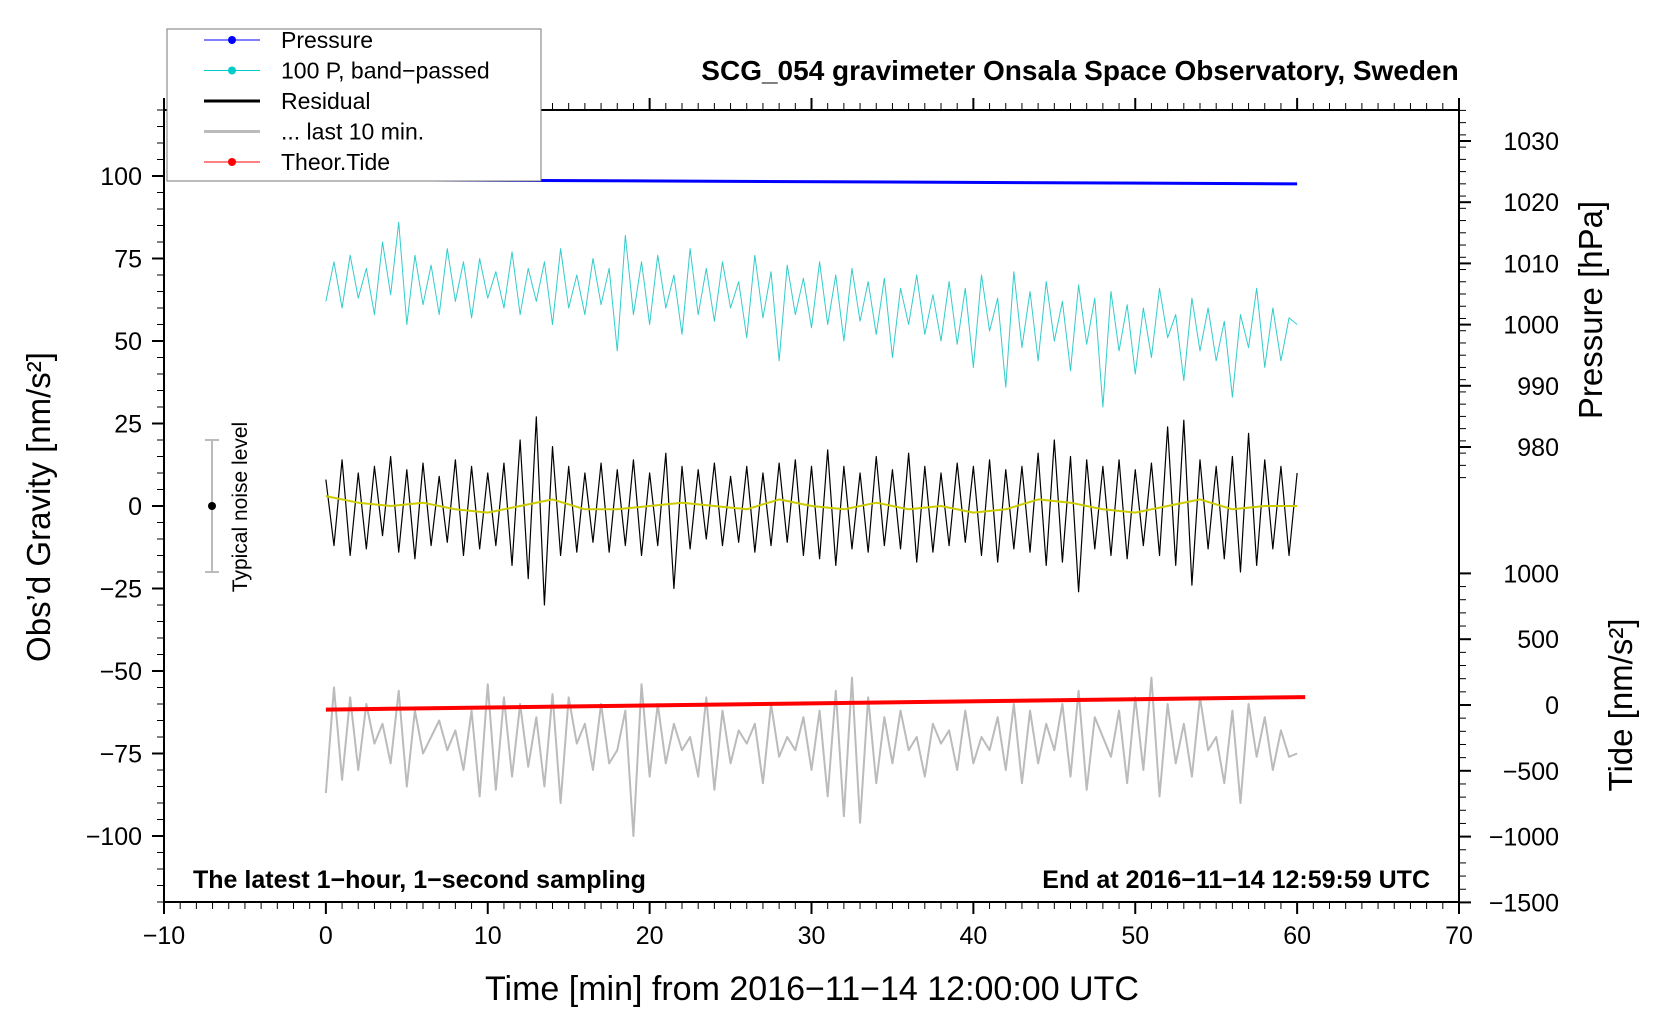 This screenshot has height=1025, width=1660. I want to click on noise-label: Typical noise level, so click(240, 507).